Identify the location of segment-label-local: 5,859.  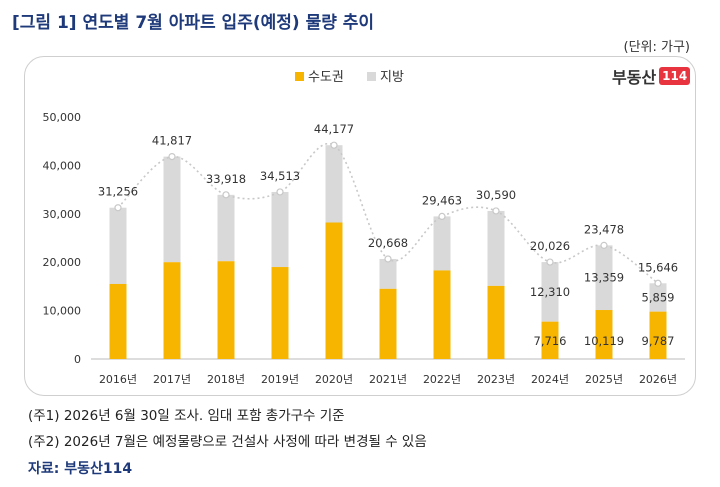
(658, 297).